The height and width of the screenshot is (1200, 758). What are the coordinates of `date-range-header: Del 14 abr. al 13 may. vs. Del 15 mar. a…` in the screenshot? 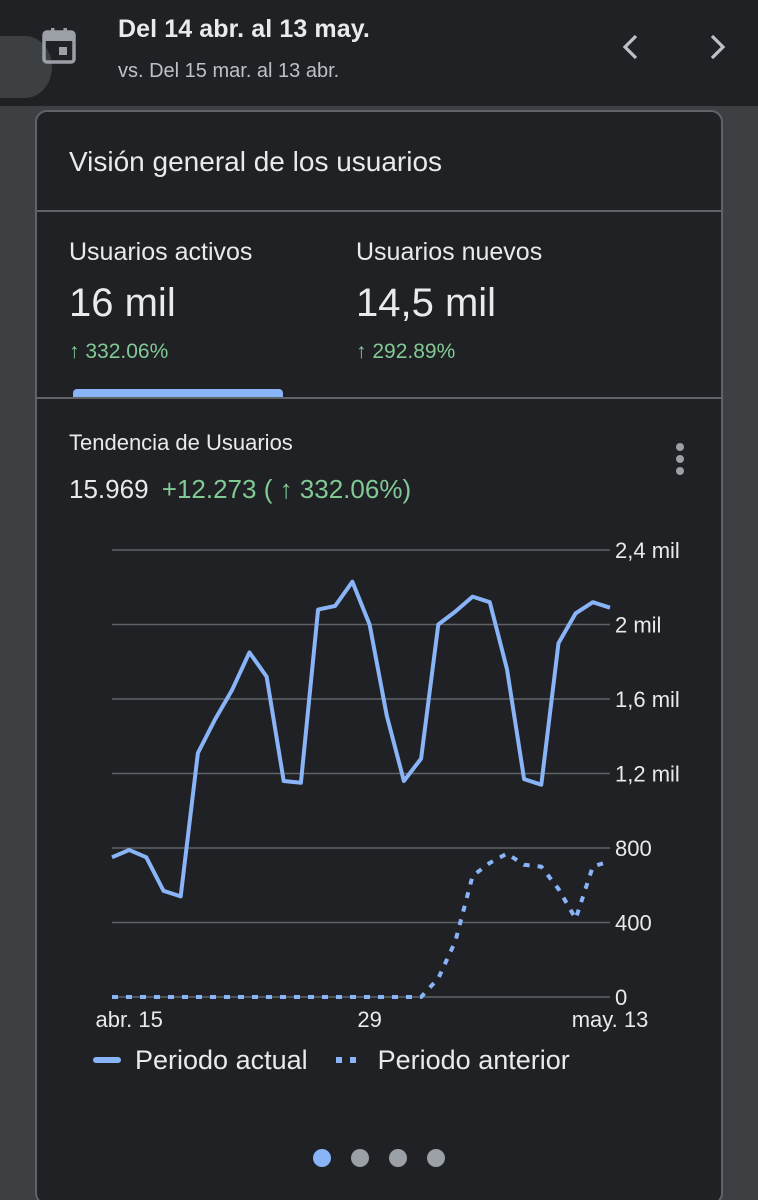 It's located at (379, 53).